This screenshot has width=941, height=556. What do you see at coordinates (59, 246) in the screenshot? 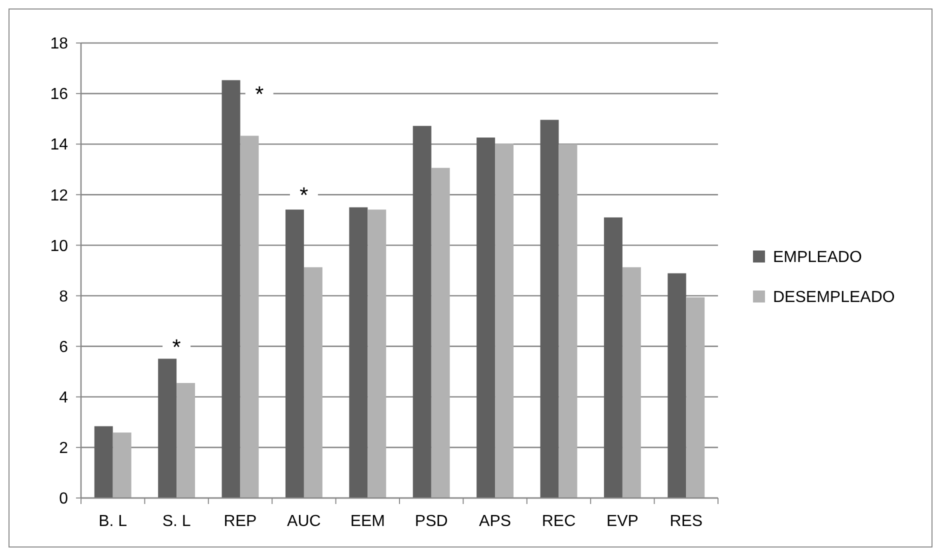
I see `y-tick-label: 10` at bounding box center [59, 246].